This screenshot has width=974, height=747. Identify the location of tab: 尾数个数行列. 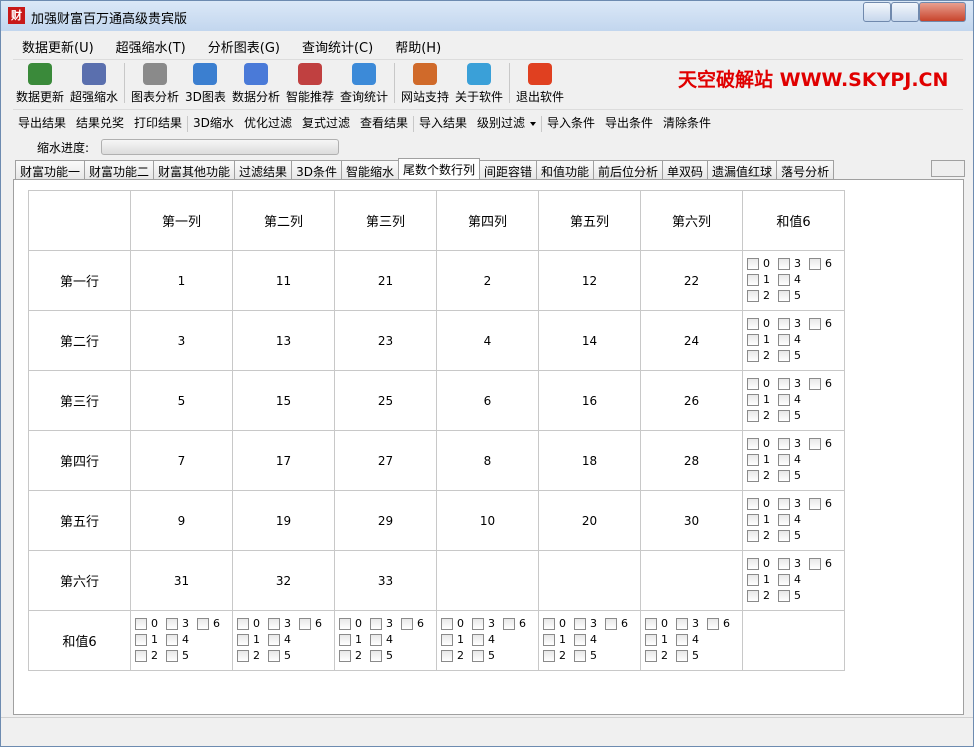
(438, 169).